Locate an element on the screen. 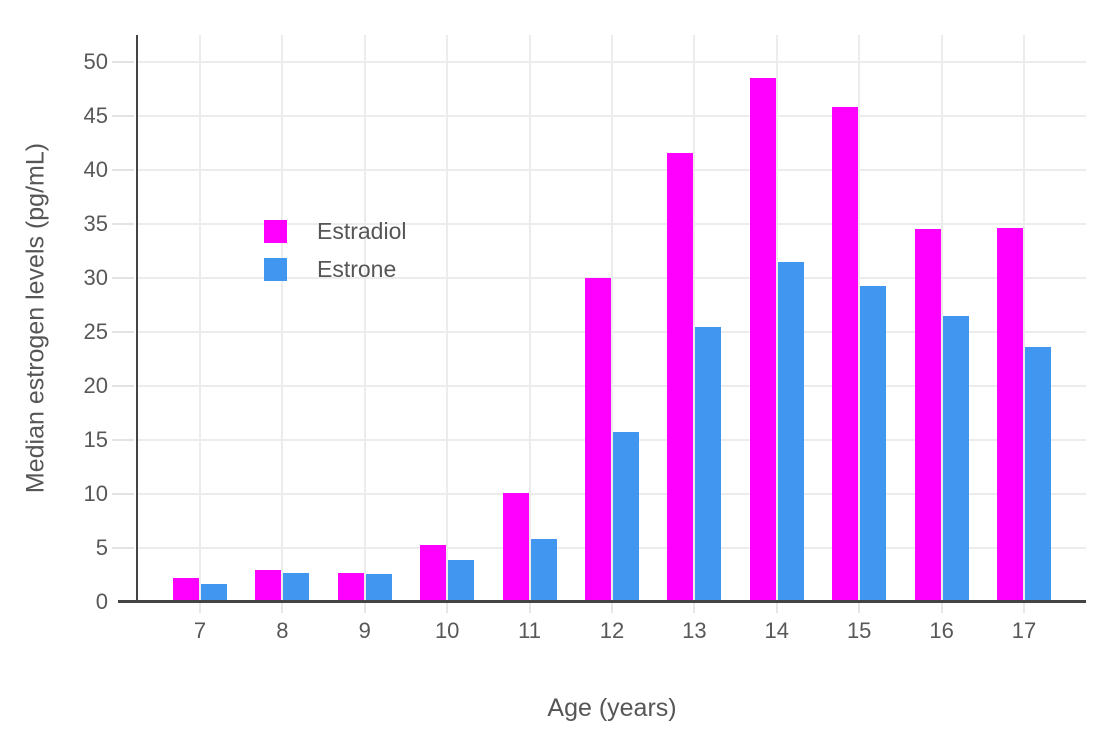 The height and width of the screenshot is (748, 1112). legend-item-estradiol: Estradiol is located at coordinates (335, 231).